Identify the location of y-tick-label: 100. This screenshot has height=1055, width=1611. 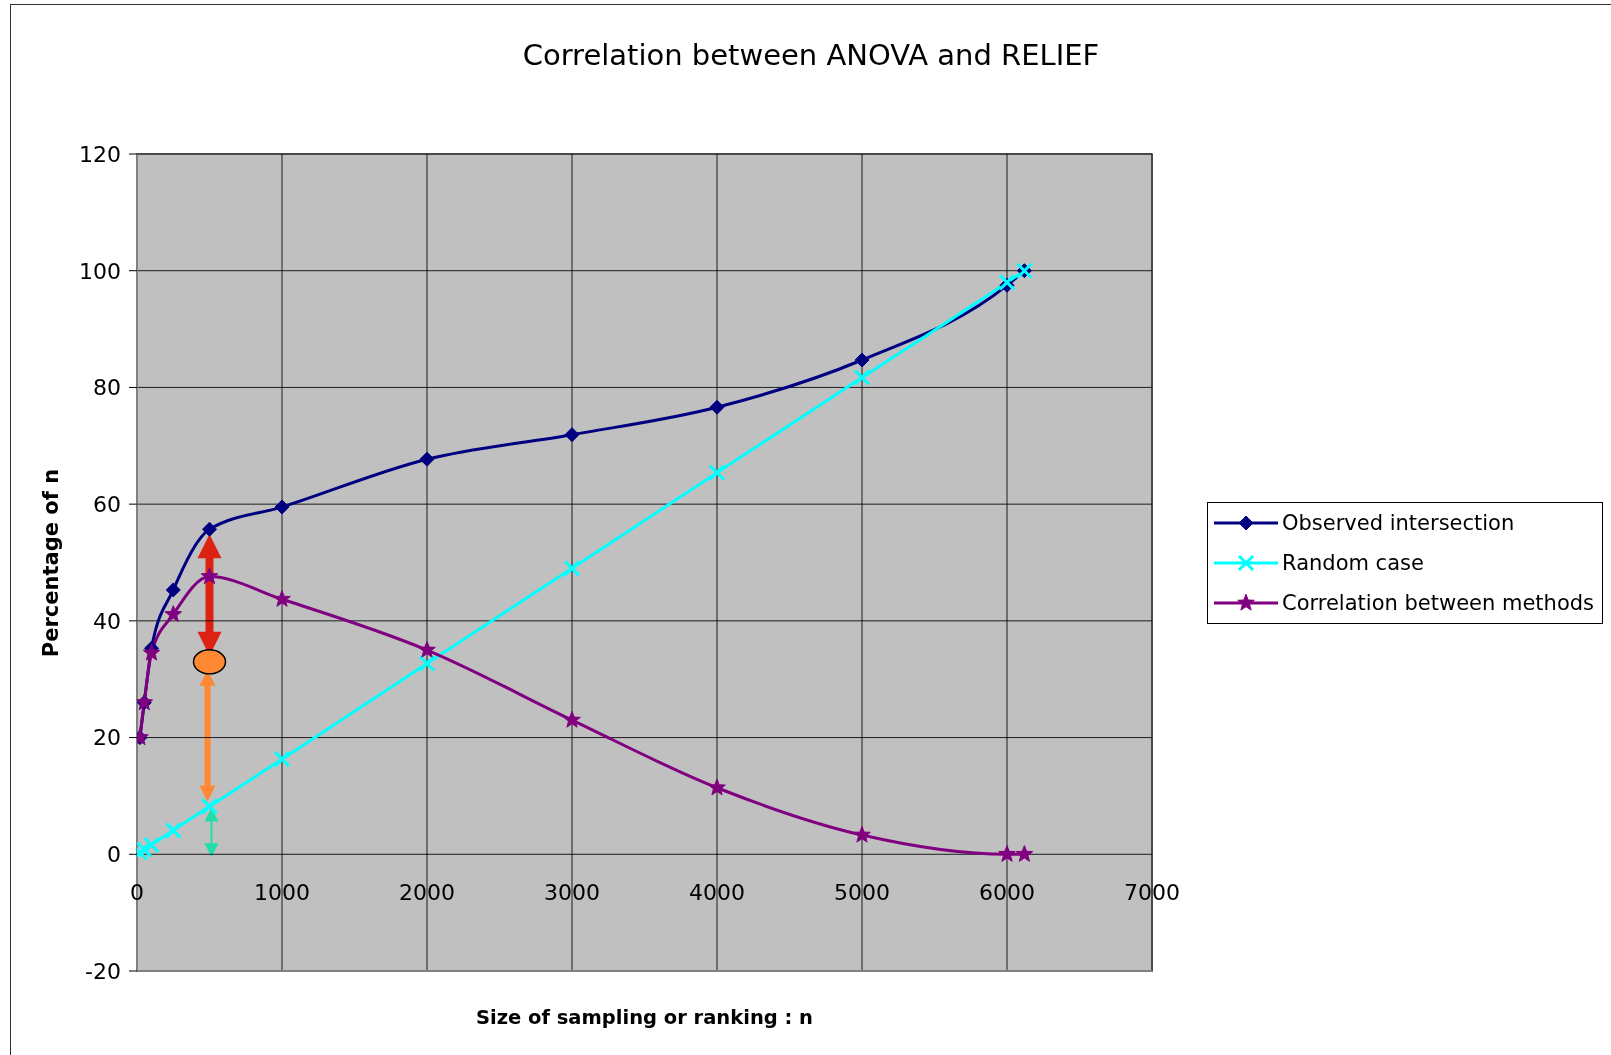
(100, 271).